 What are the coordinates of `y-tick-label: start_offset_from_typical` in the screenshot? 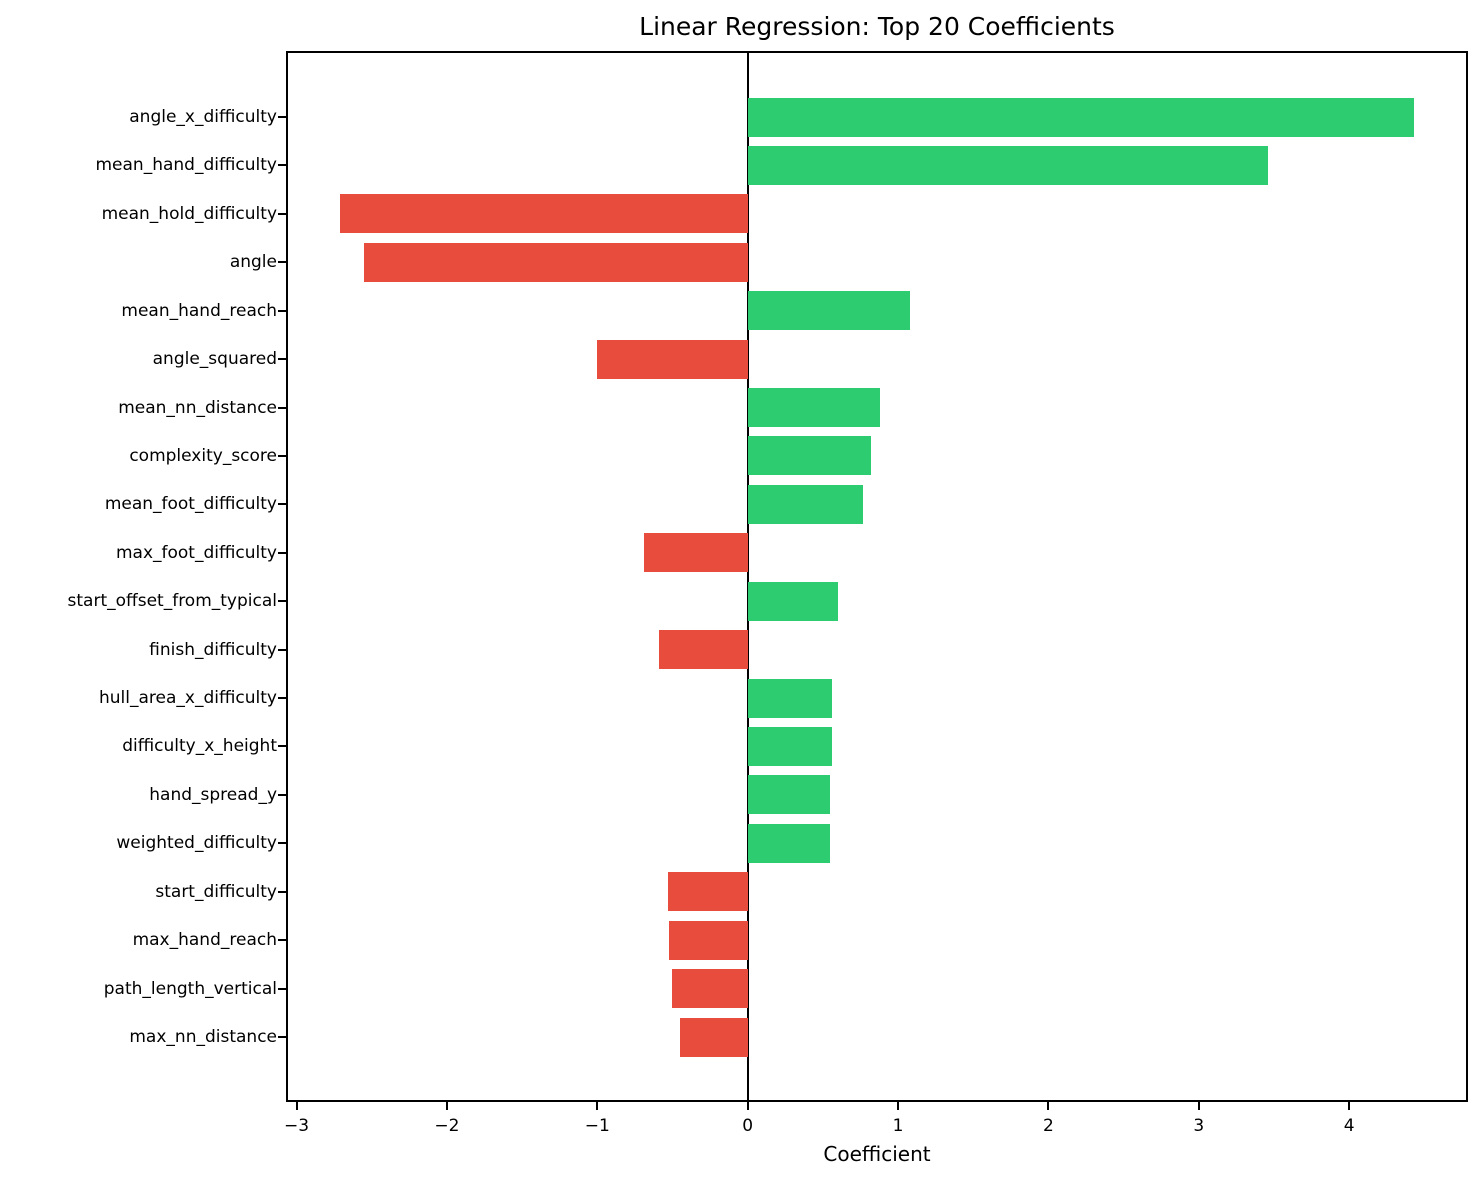 It's located at (172, 601).